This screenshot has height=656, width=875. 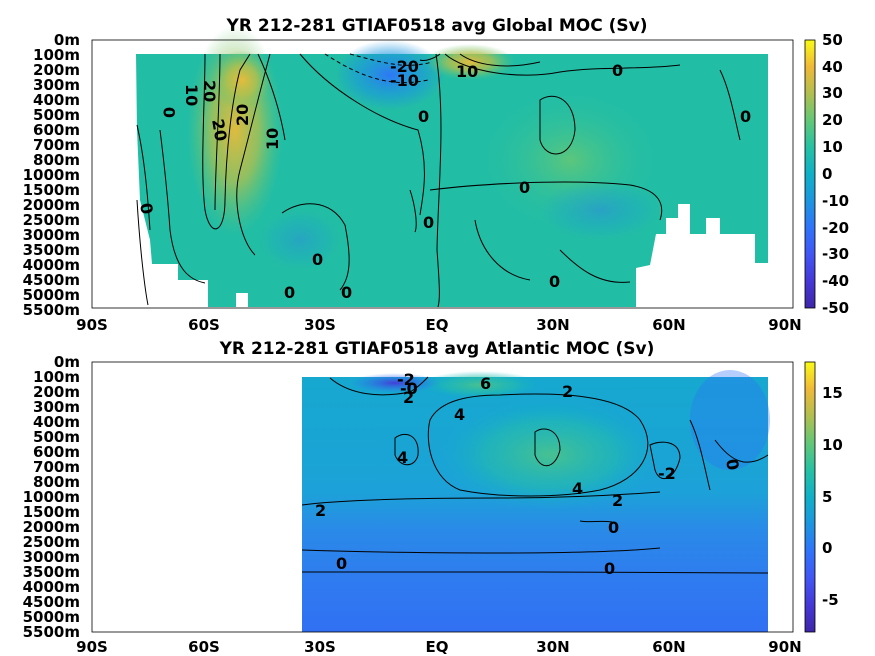 What do you see at coordinates (51, 557) in the screenshot?
I see `atlantic-ytick: 3000m` at bounding box center [51, 557].